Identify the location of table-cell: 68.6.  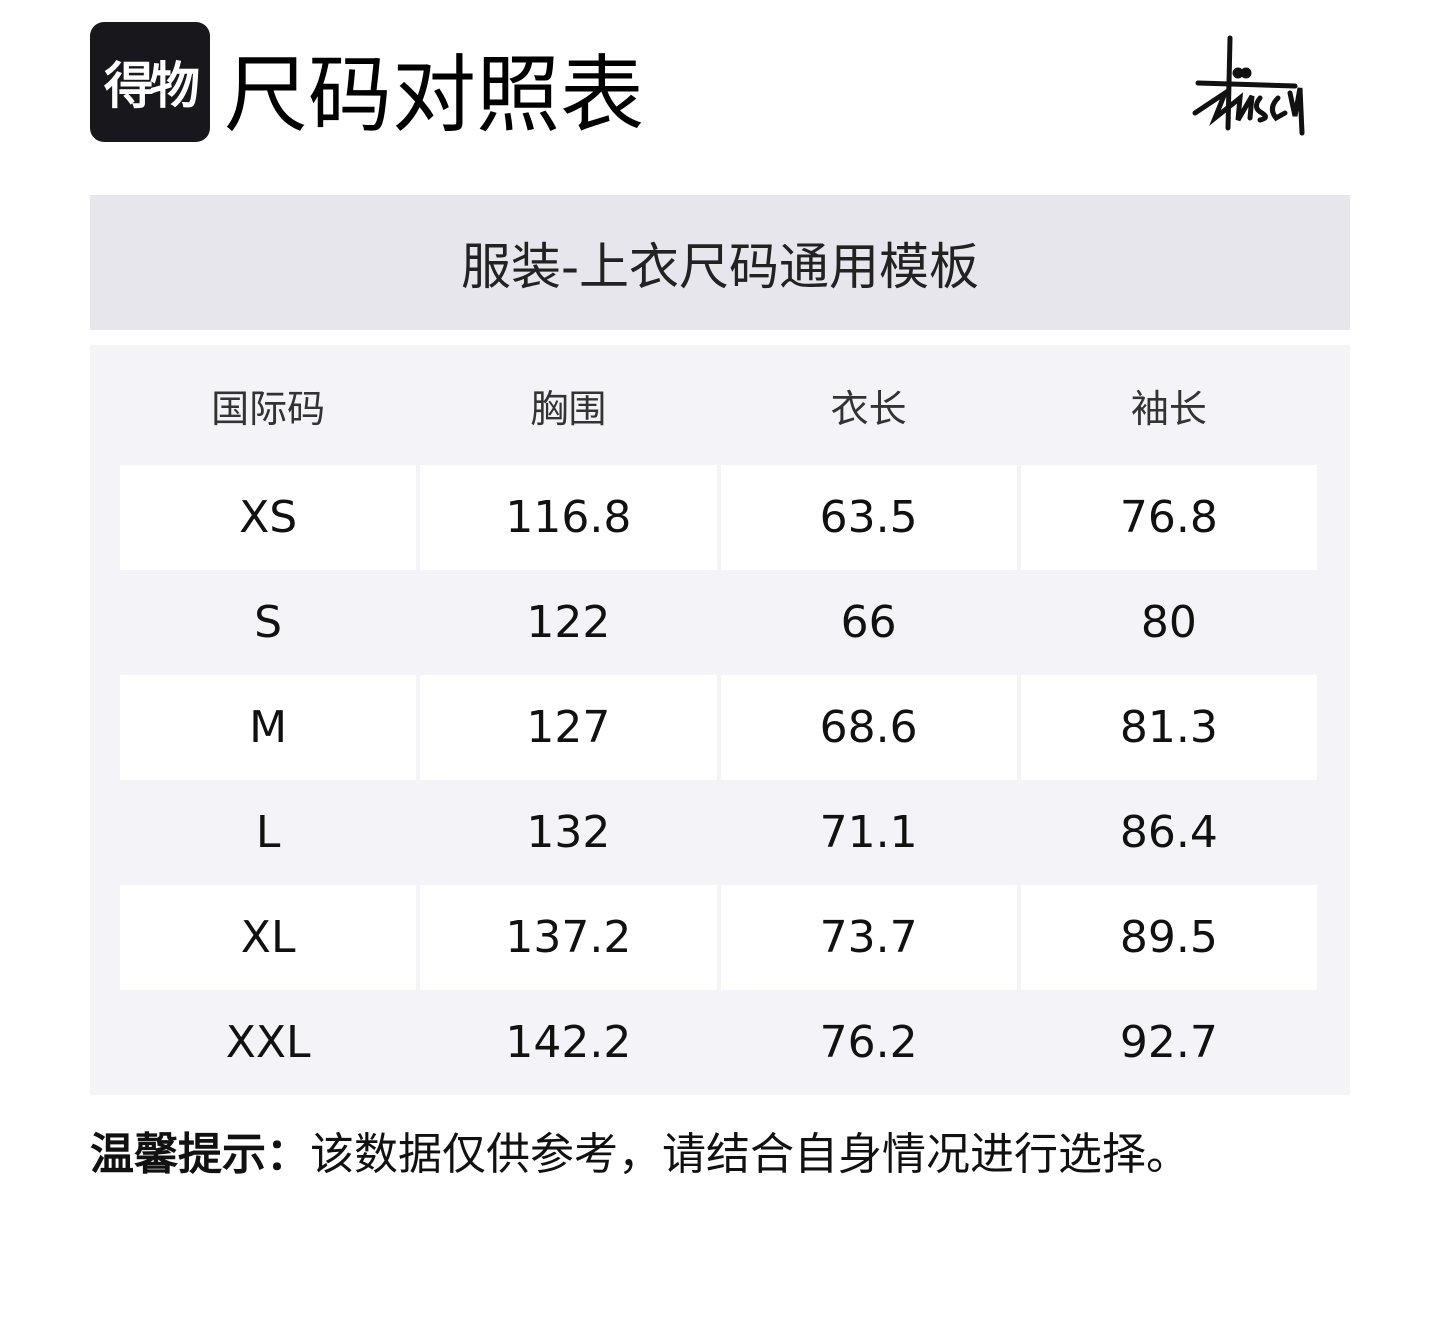
(868, 727).